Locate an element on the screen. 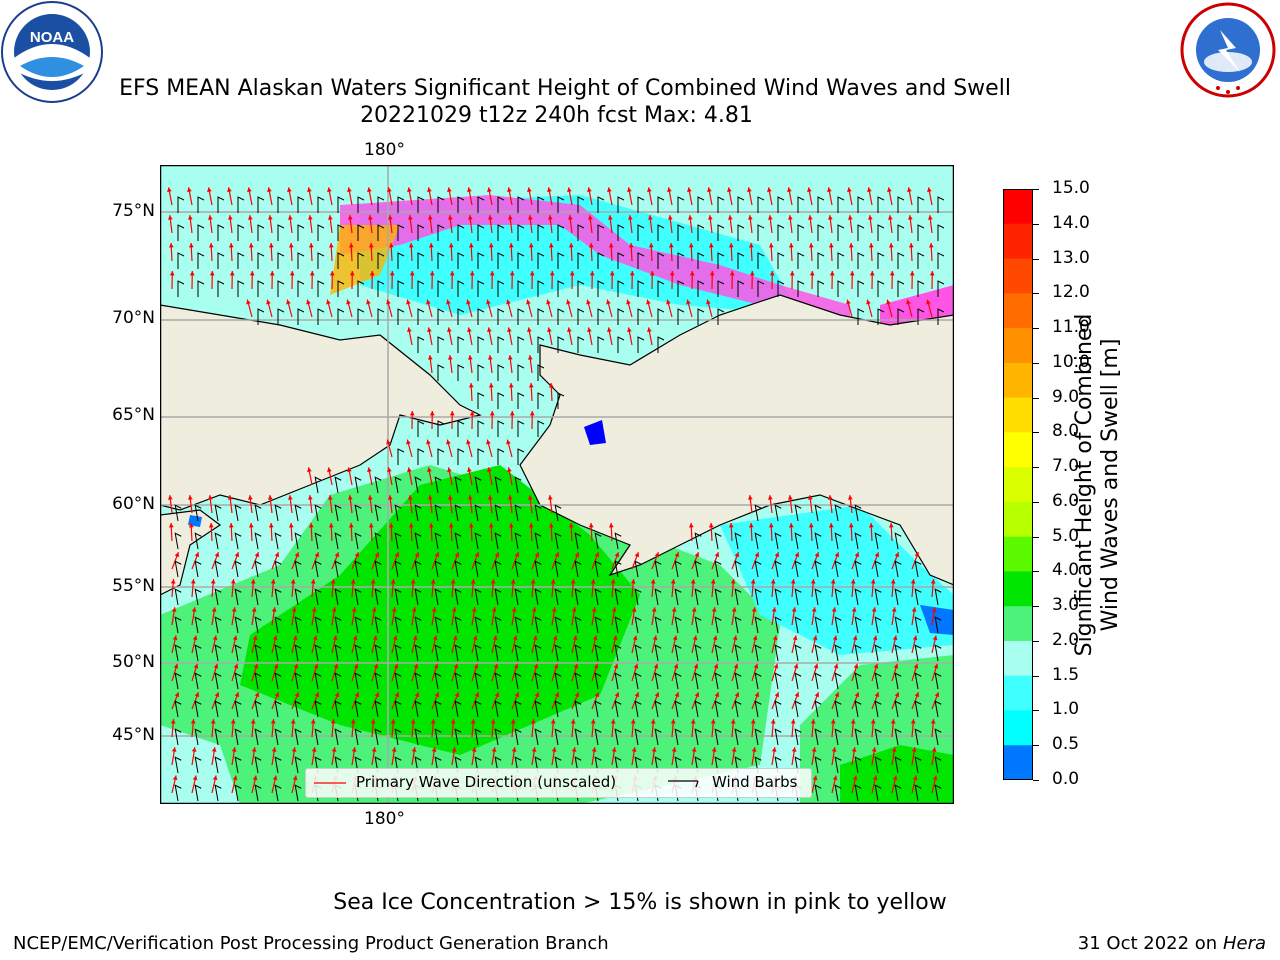 The image size is (1280, 960). lat-label-75: 75°N is located at coordinates (133, 211).